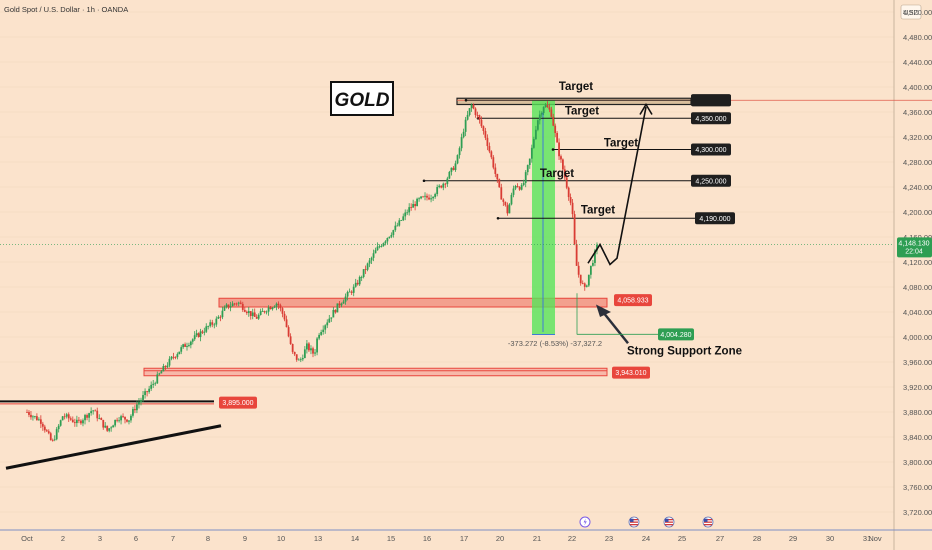 The height and width of the screenshot is (550, 932). I want to click on level-price-tag-text: 4,250.000, so click(710, 181).